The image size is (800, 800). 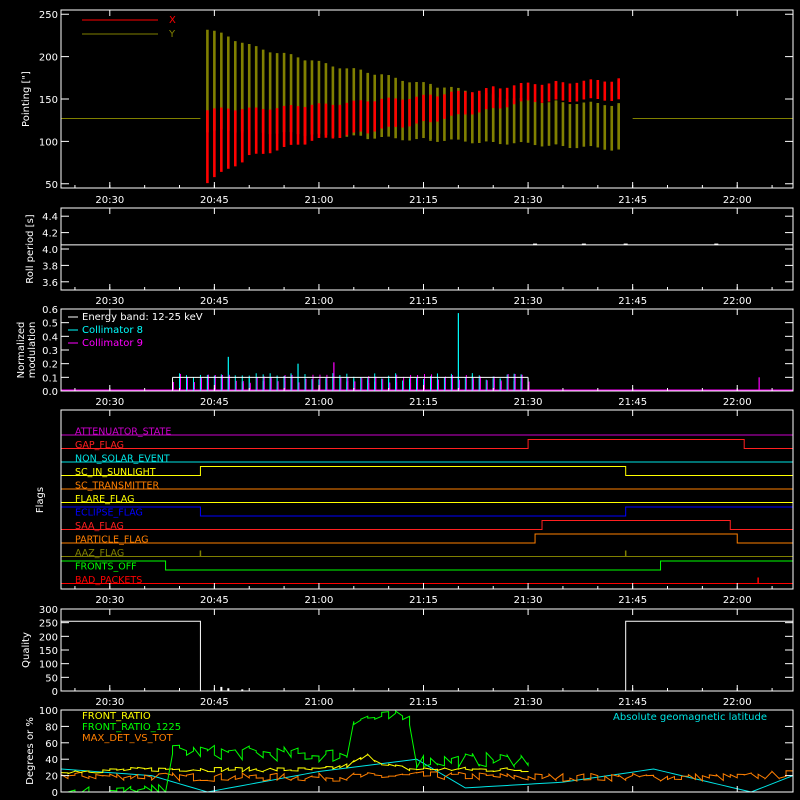 I want to click on roll-x-ticks: 20:30 20:45 21:00 21:15 21:30 21:45 22:00, so click(x=423, y=257).